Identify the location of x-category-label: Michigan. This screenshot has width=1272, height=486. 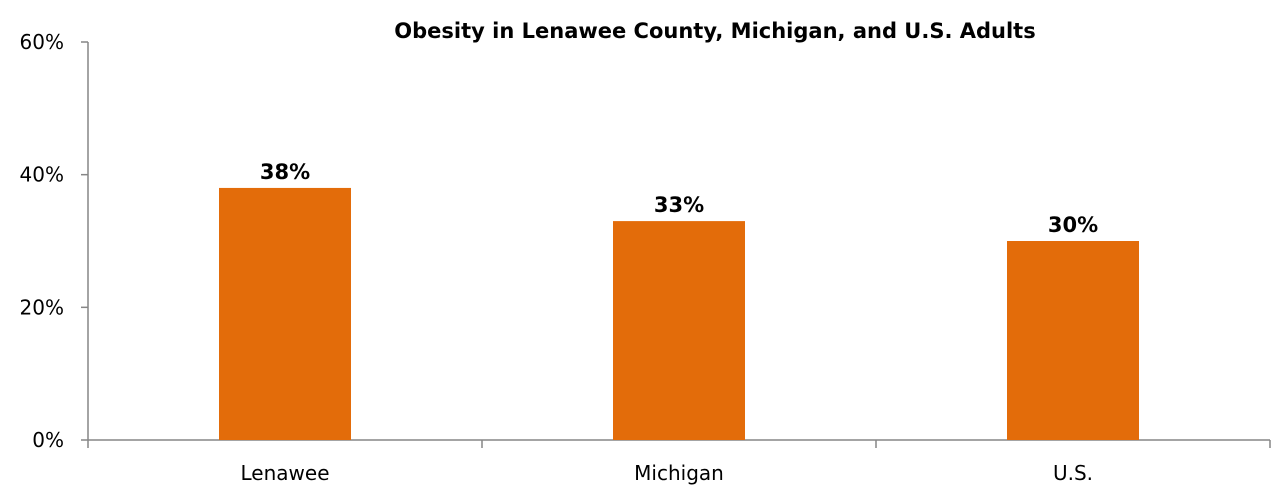
(679, 473).